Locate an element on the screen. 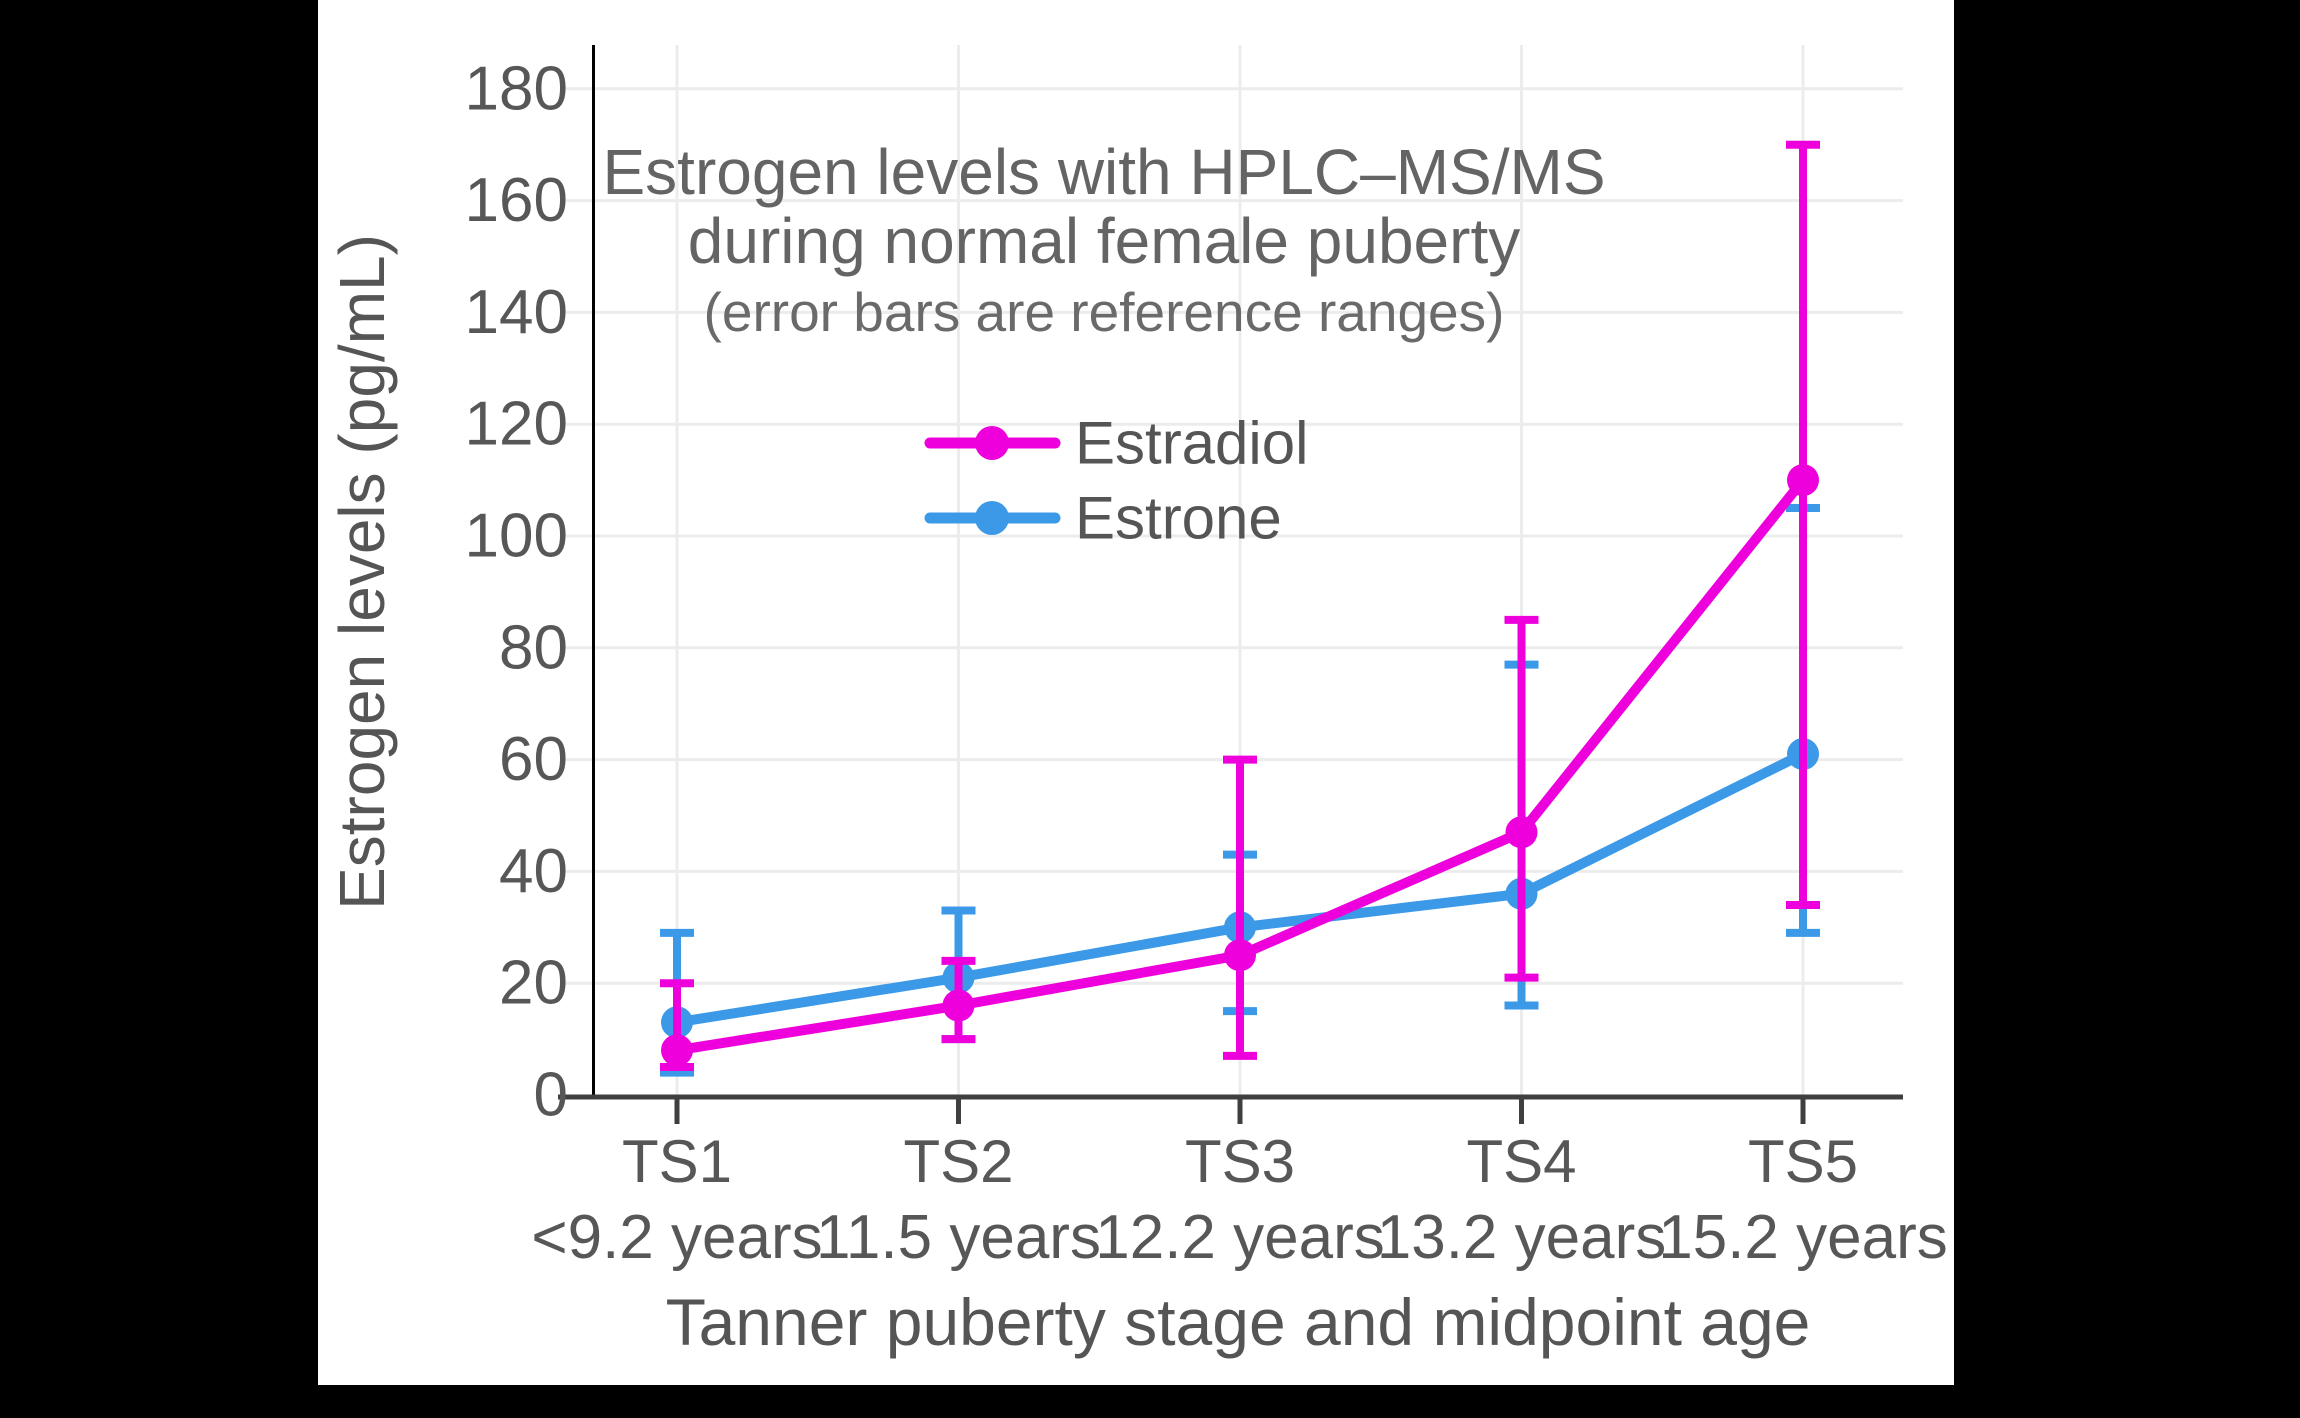  y-tick-label: 80 is located at coordinates (533, 647).